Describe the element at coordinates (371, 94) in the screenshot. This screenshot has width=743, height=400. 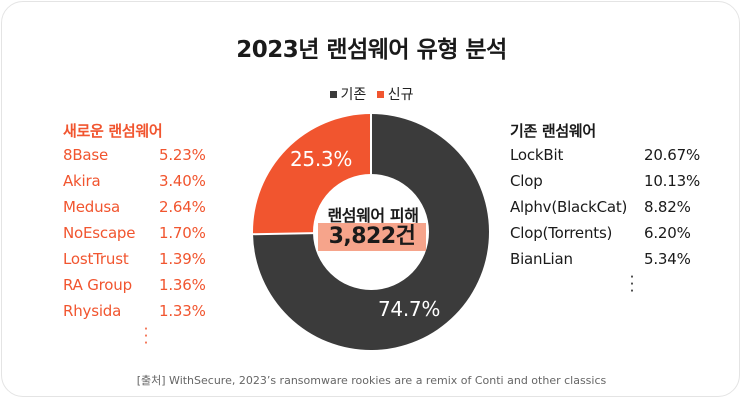
I see `chart-legend: 기존 신규` at that location.